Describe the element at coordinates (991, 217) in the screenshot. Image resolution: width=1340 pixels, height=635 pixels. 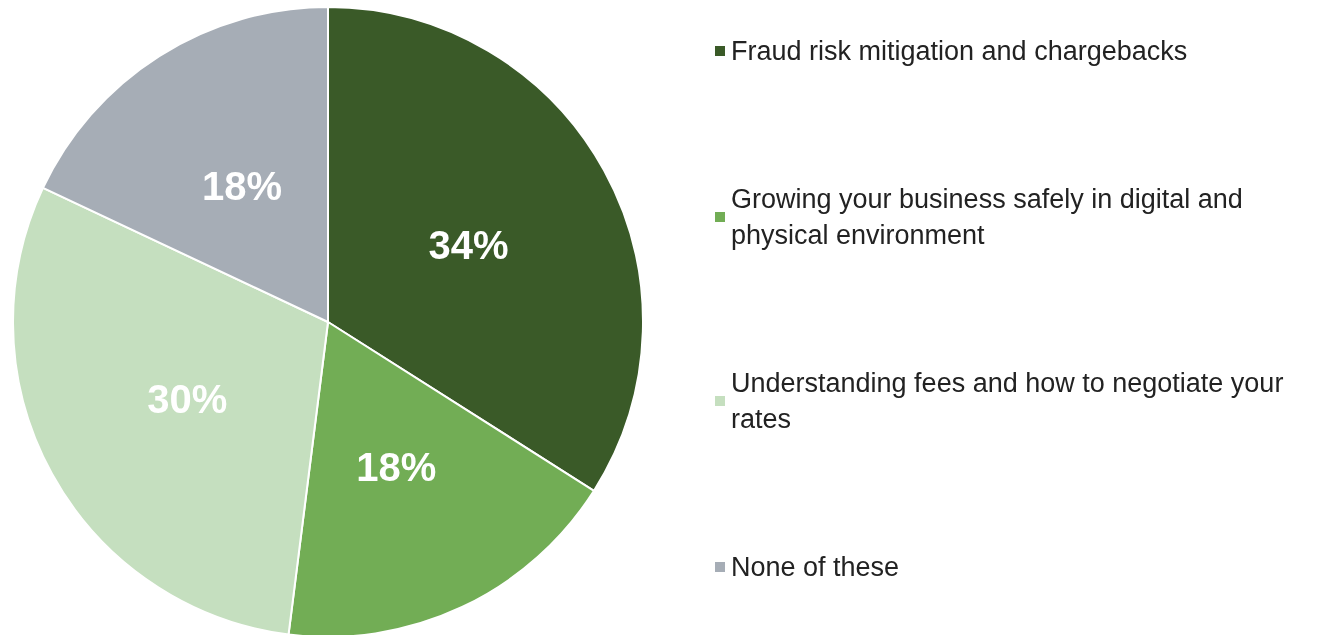
I see `legend-label: Growing your business safely in digital and physical environment` at that location.